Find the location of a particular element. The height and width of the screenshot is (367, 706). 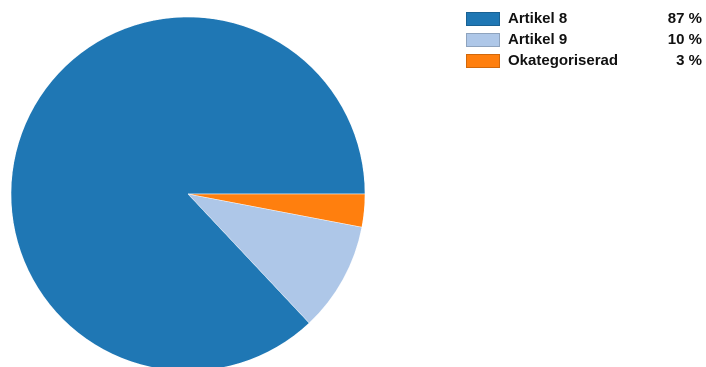

legend-value-artikel-8: 87 % is located at coordinates (684, 18).